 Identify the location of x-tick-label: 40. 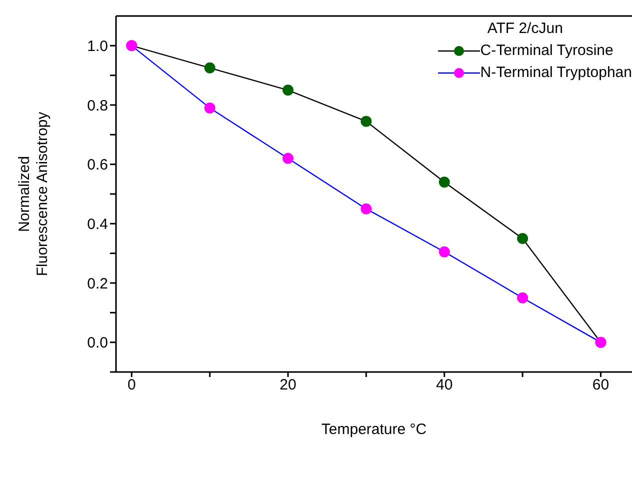
(444, 385).